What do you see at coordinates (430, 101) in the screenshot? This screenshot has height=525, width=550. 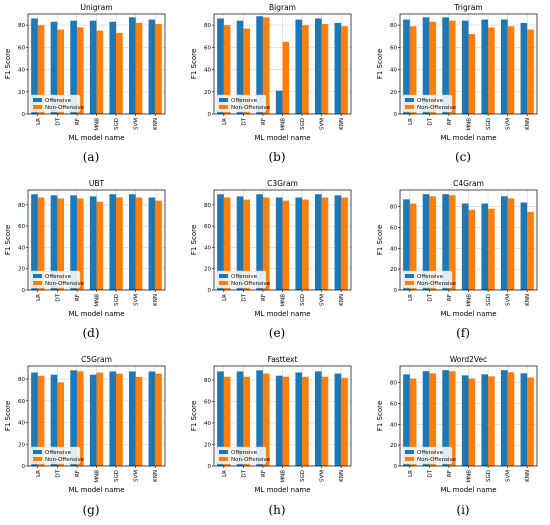 I see `legend-label-offensive: Offensive` at bounding box center [430, 101].